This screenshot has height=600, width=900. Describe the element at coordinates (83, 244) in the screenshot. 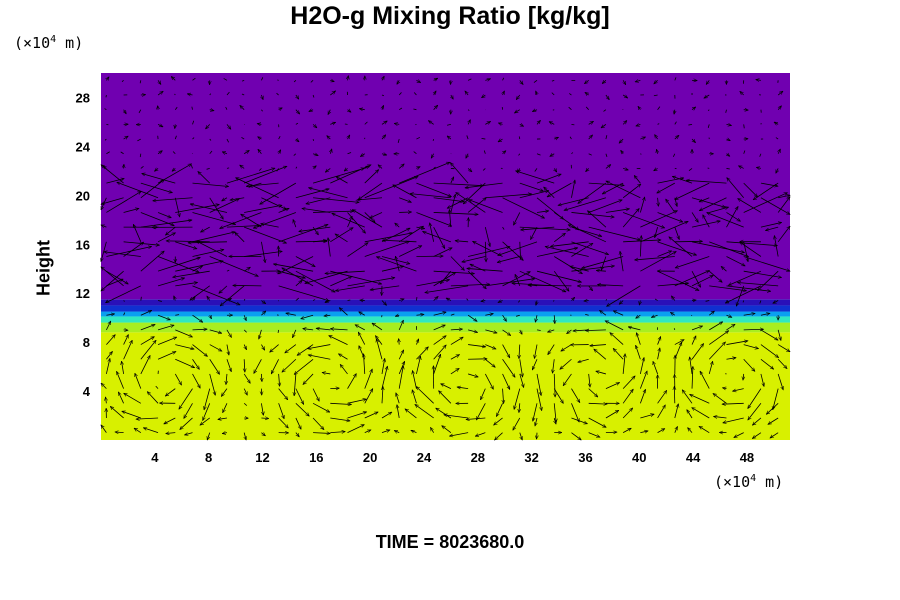

I see `y-tick-labels: 4 8 12 16 20 24 28` at that location.